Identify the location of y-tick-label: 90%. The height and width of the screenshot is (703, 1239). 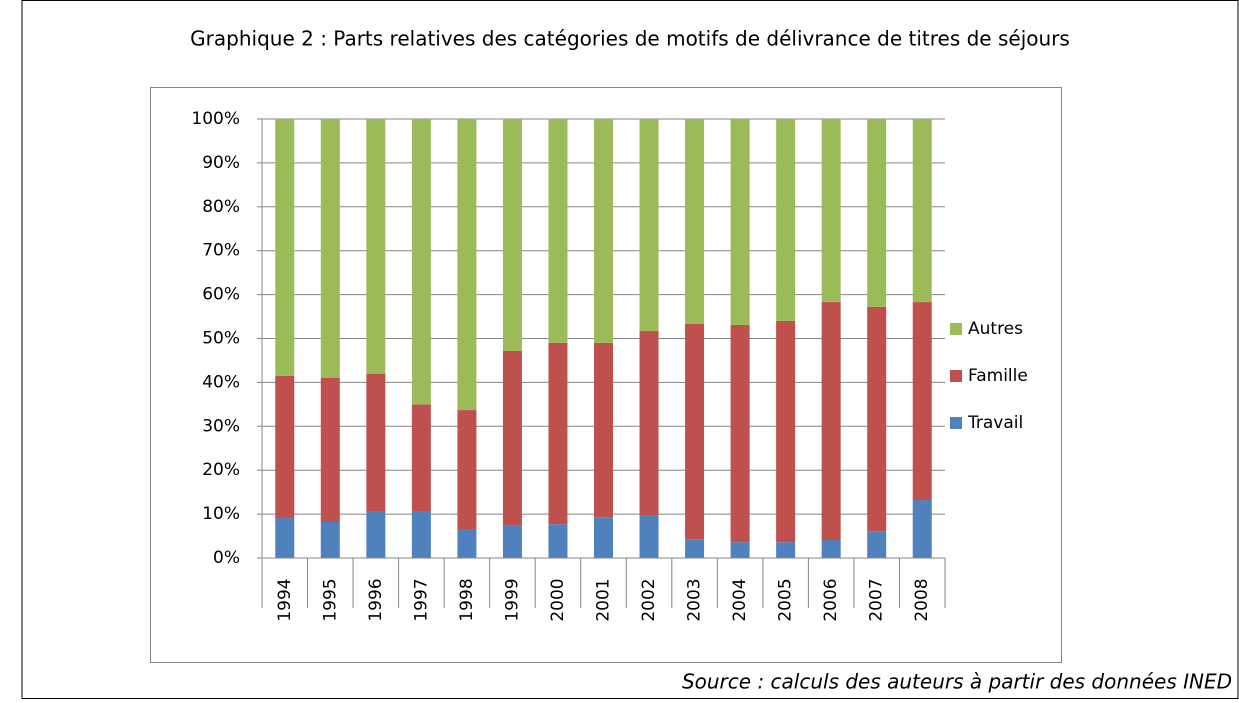
(221, 163).